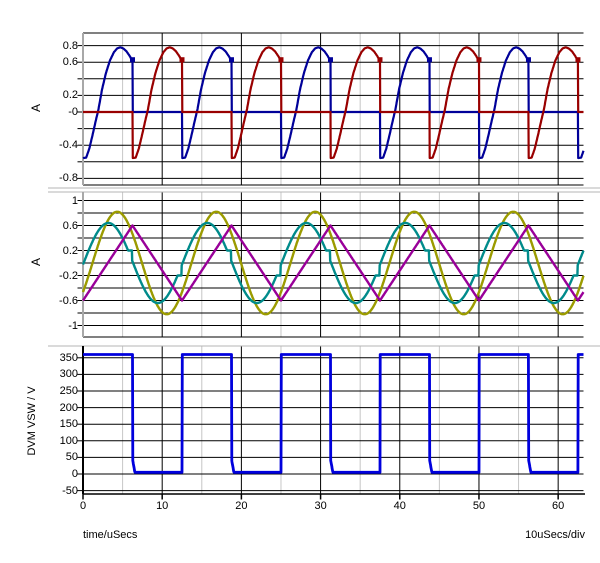 Image resolution: width=600 pixels, height=563 pixels. What do you see at coordinates (320, 506) in the screenshot?
I see `x-tick-label: 30` at bounding box center [320, 506].